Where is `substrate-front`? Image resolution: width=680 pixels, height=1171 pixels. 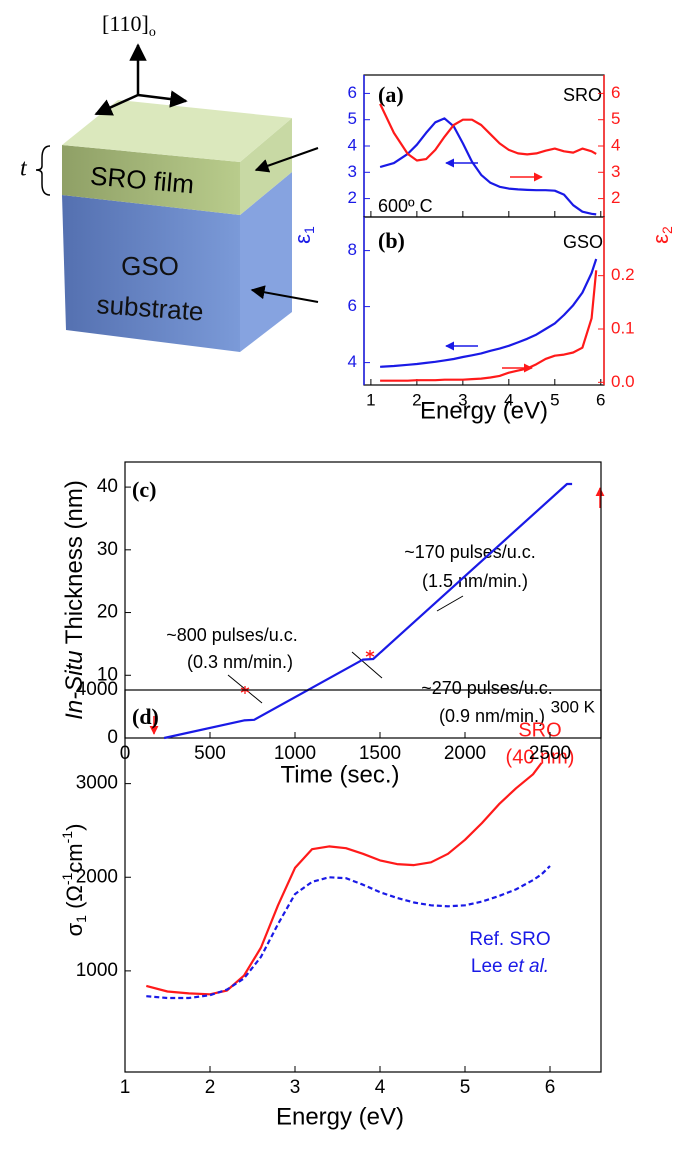
substrate-front is located at coordinates (151, 273).